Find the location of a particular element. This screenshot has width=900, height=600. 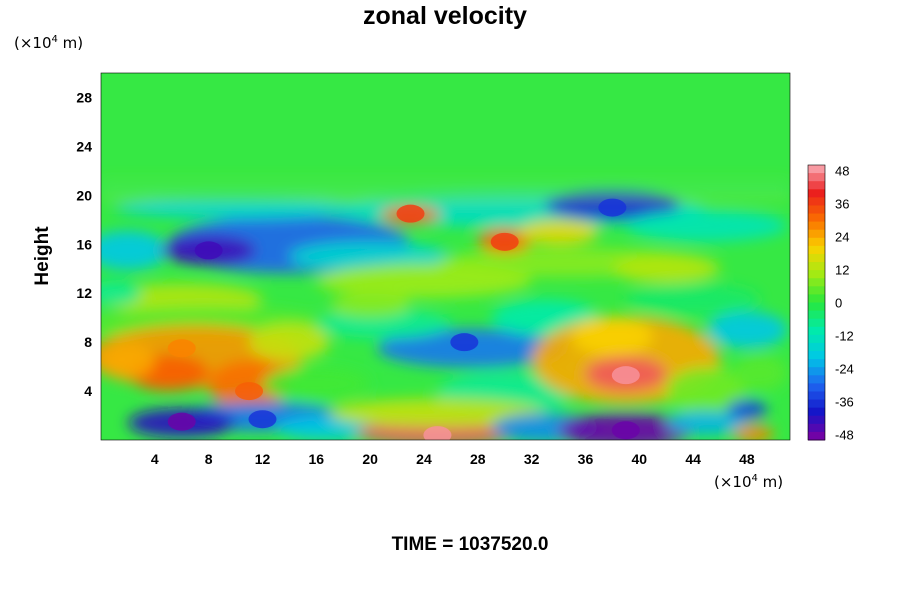

x-tick-label: 32 is located at coordinates (532, 459).